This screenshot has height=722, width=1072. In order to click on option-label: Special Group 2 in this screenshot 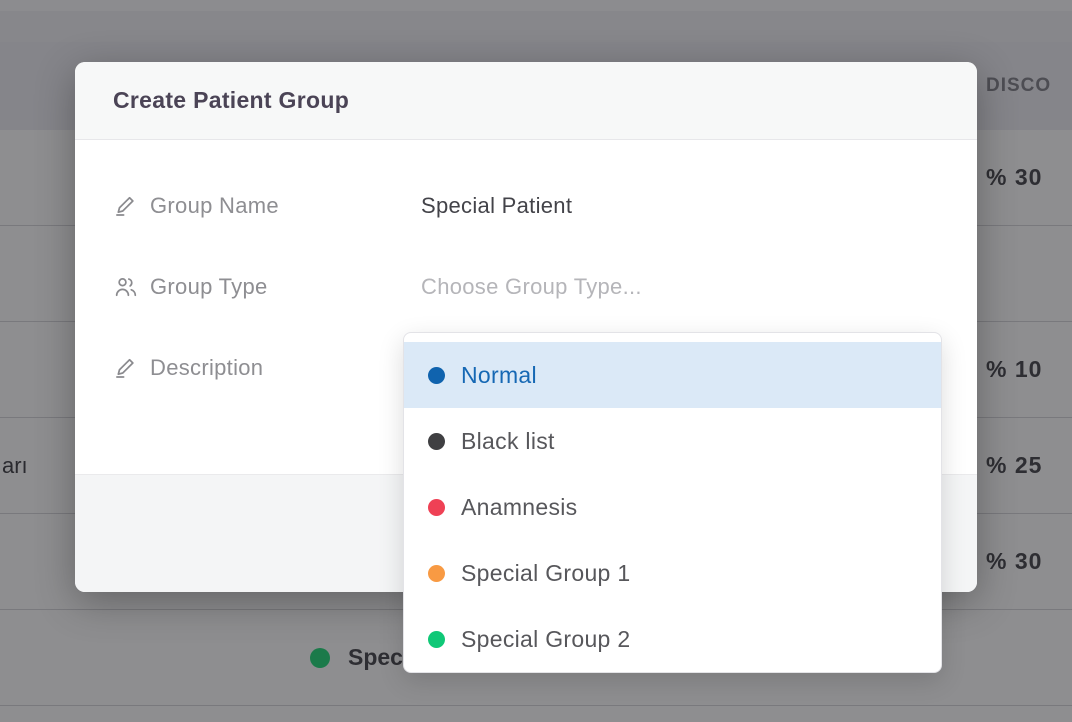, I will do `click(546, 638)`.